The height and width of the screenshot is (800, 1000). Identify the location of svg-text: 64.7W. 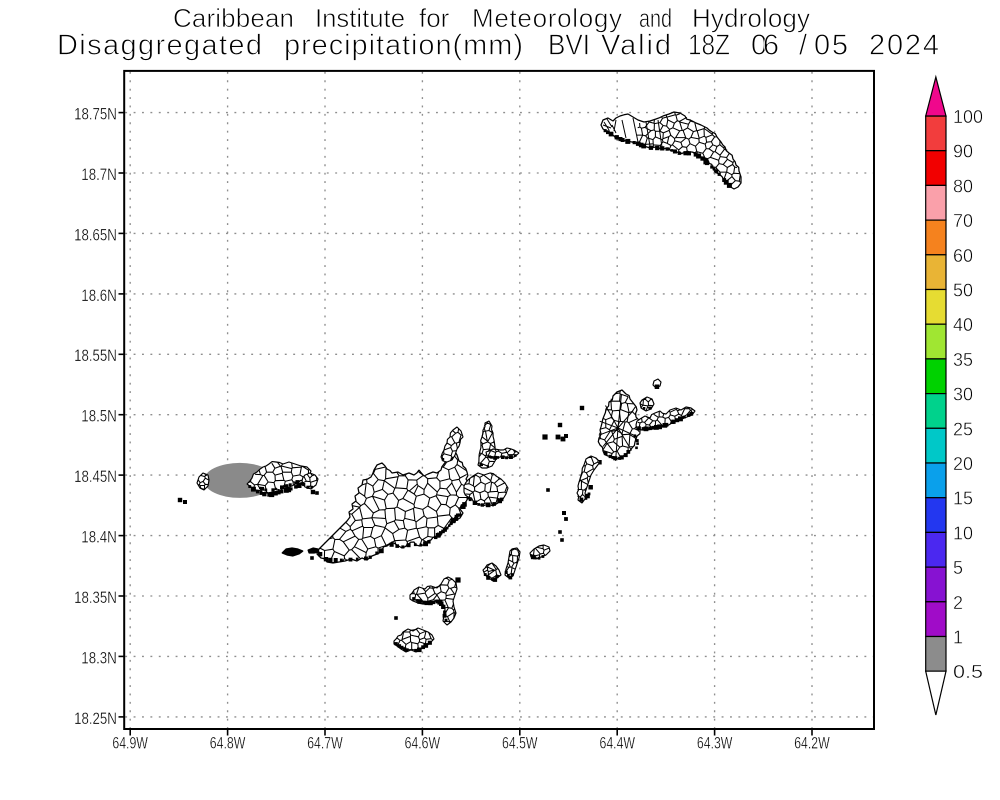
(325, 744).